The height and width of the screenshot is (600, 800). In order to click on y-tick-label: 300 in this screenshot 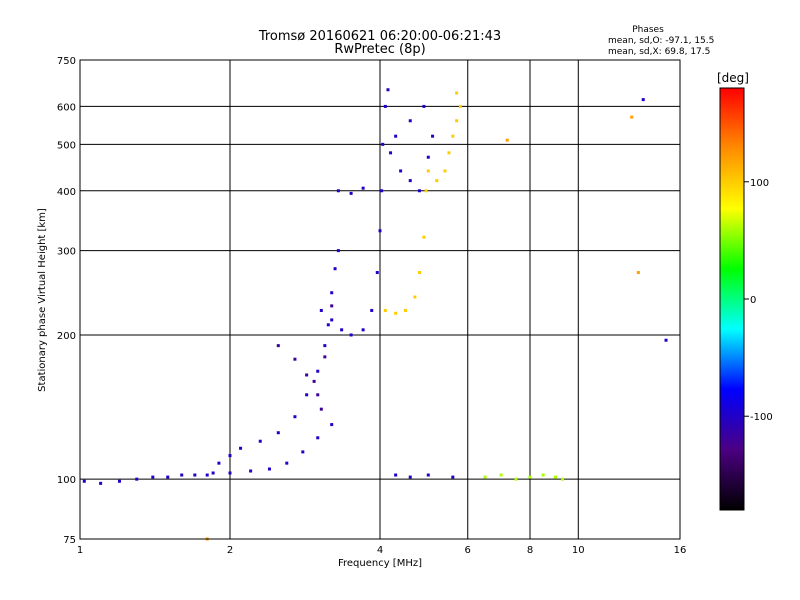, I will do `click(66, 252)`.